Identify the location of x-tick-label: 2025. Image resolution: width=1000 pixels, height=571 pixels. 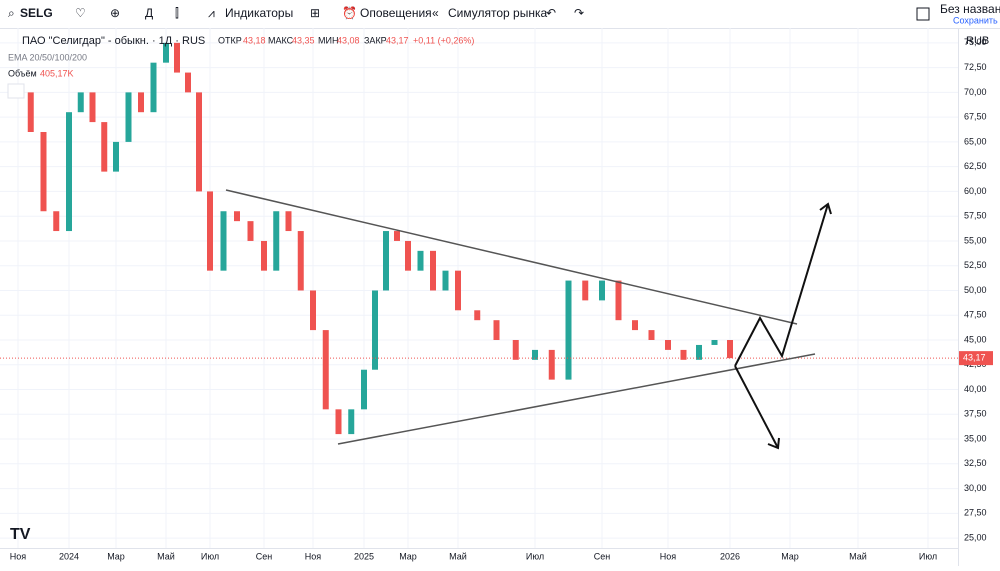
(364, 556).